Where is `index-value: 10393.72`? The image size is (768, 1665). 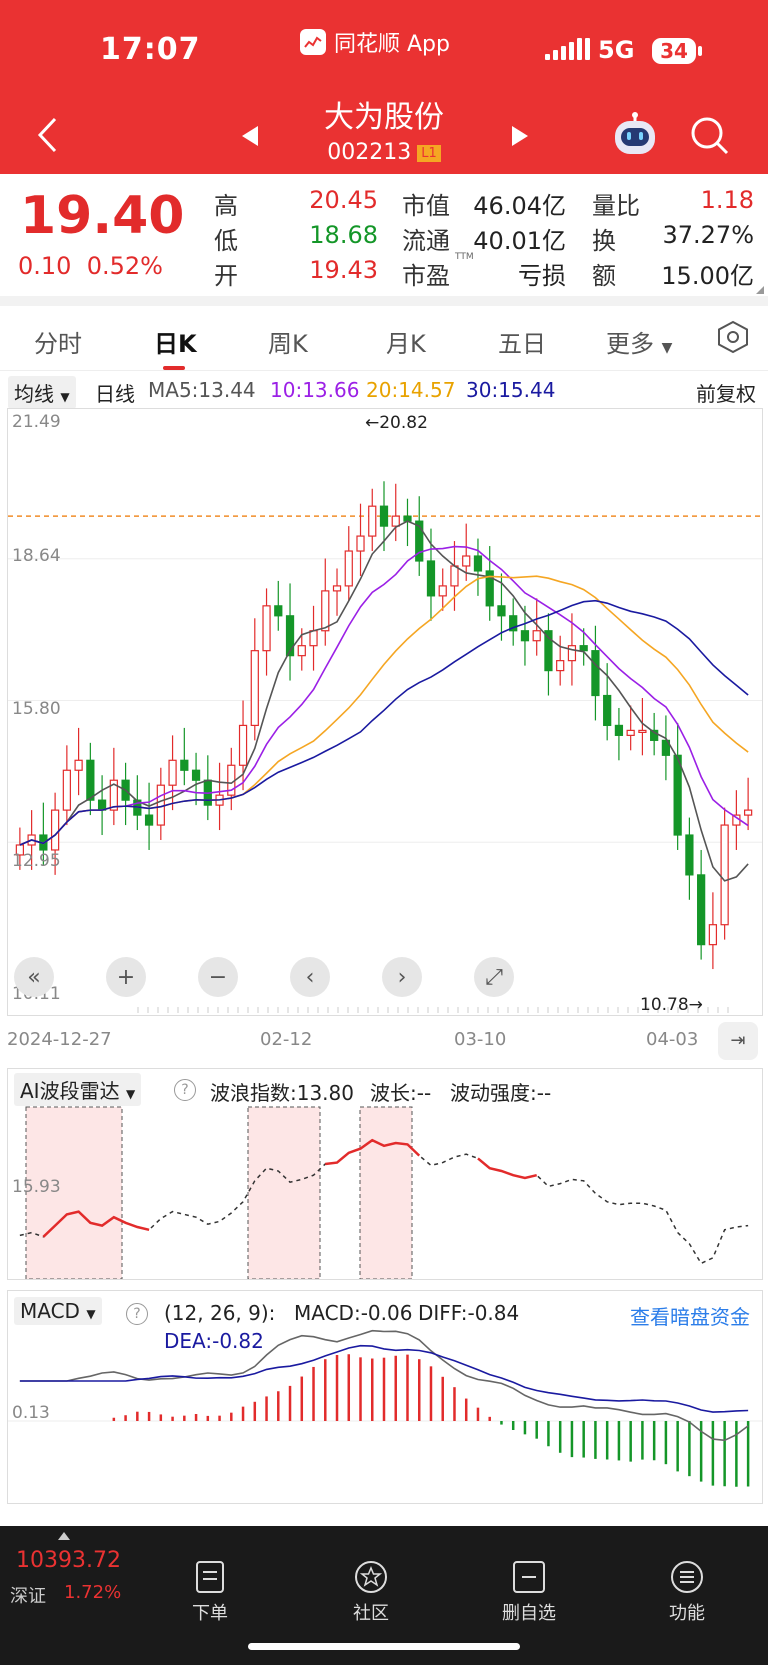 index-value: 10393.72 is located at coordinates (68, 1560).